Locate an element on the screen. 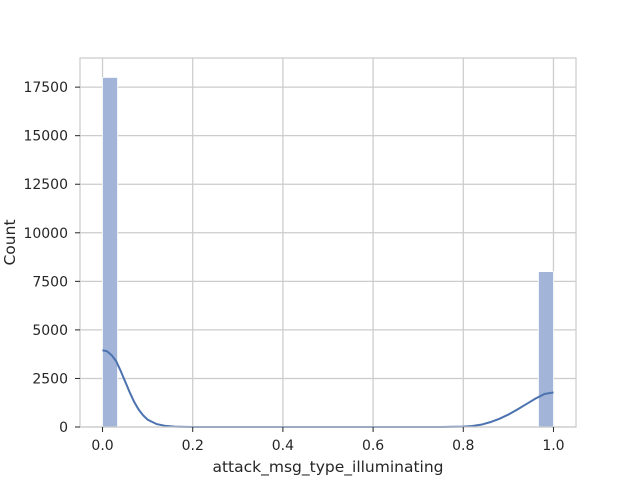 Image resolution: width=640 pixels, height=480 pixels. y-axis-label: Count is located at coordinates (10, 242).